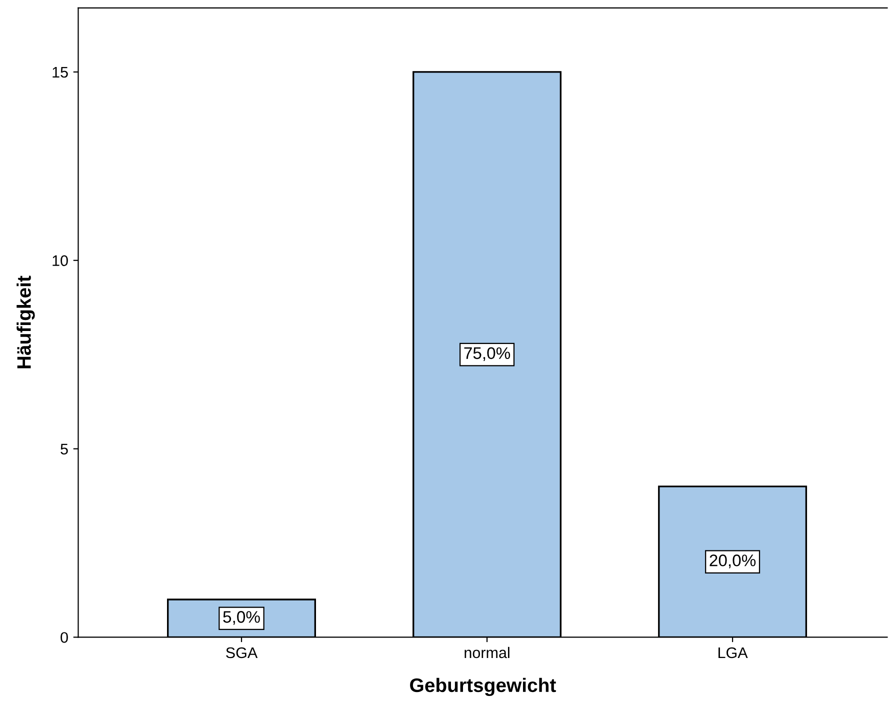 The image size is (889, 720). I want to click on y-tick-label: 15, so click(60, 72).